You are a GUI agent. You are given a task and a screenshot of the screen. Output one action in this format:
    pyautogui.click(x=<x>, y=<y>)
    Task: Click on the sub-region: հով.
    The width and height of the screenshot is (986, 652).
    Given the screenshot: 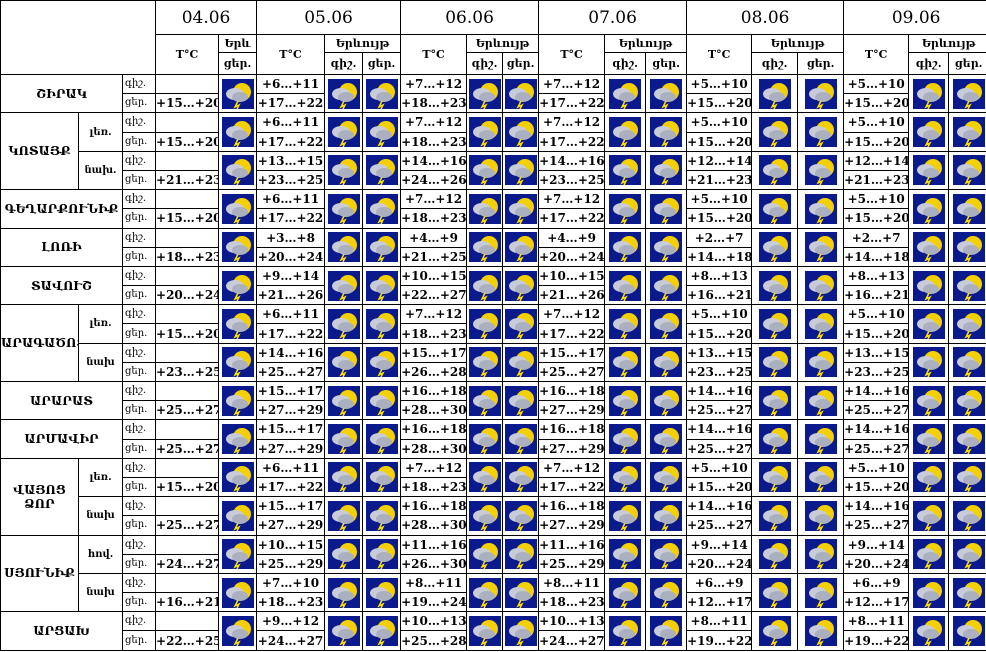 What is the action you would take?
    pyautogui.click(x=100, y=554)
    